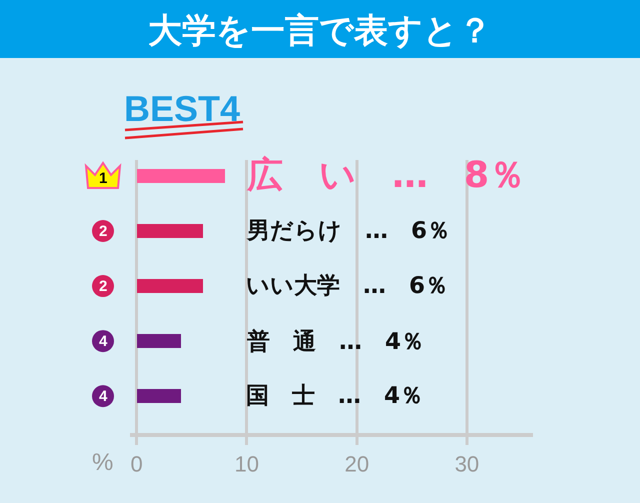 Image resolution: width=640 pixels, height=503 pixels. I want to click on x-tick-label: 10, so click(246, 463).